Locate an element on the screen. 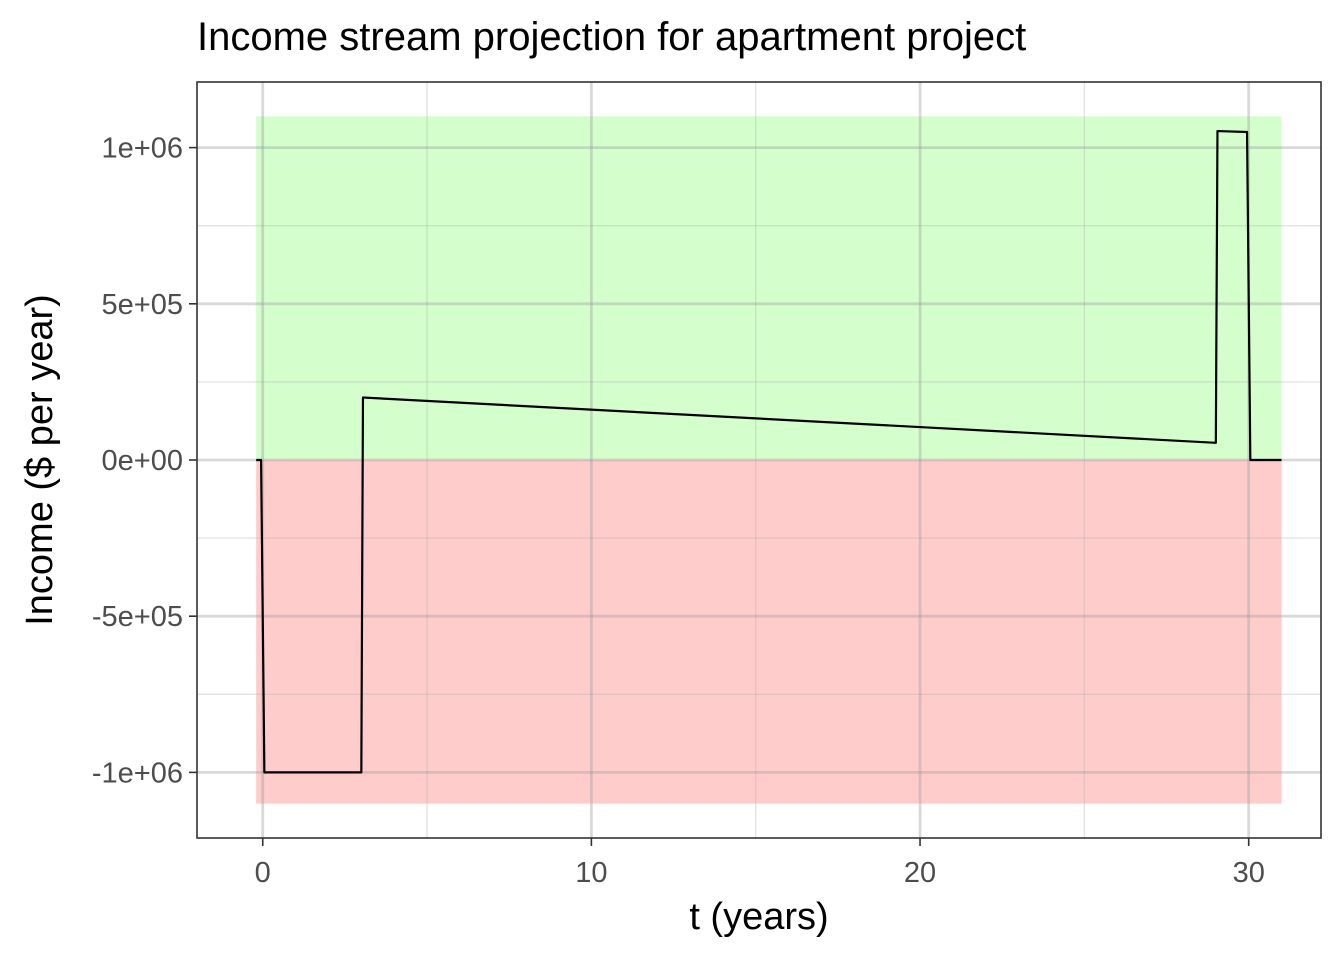  y-axis-title: Income ($ per year) is located at coordinates (40, 460).